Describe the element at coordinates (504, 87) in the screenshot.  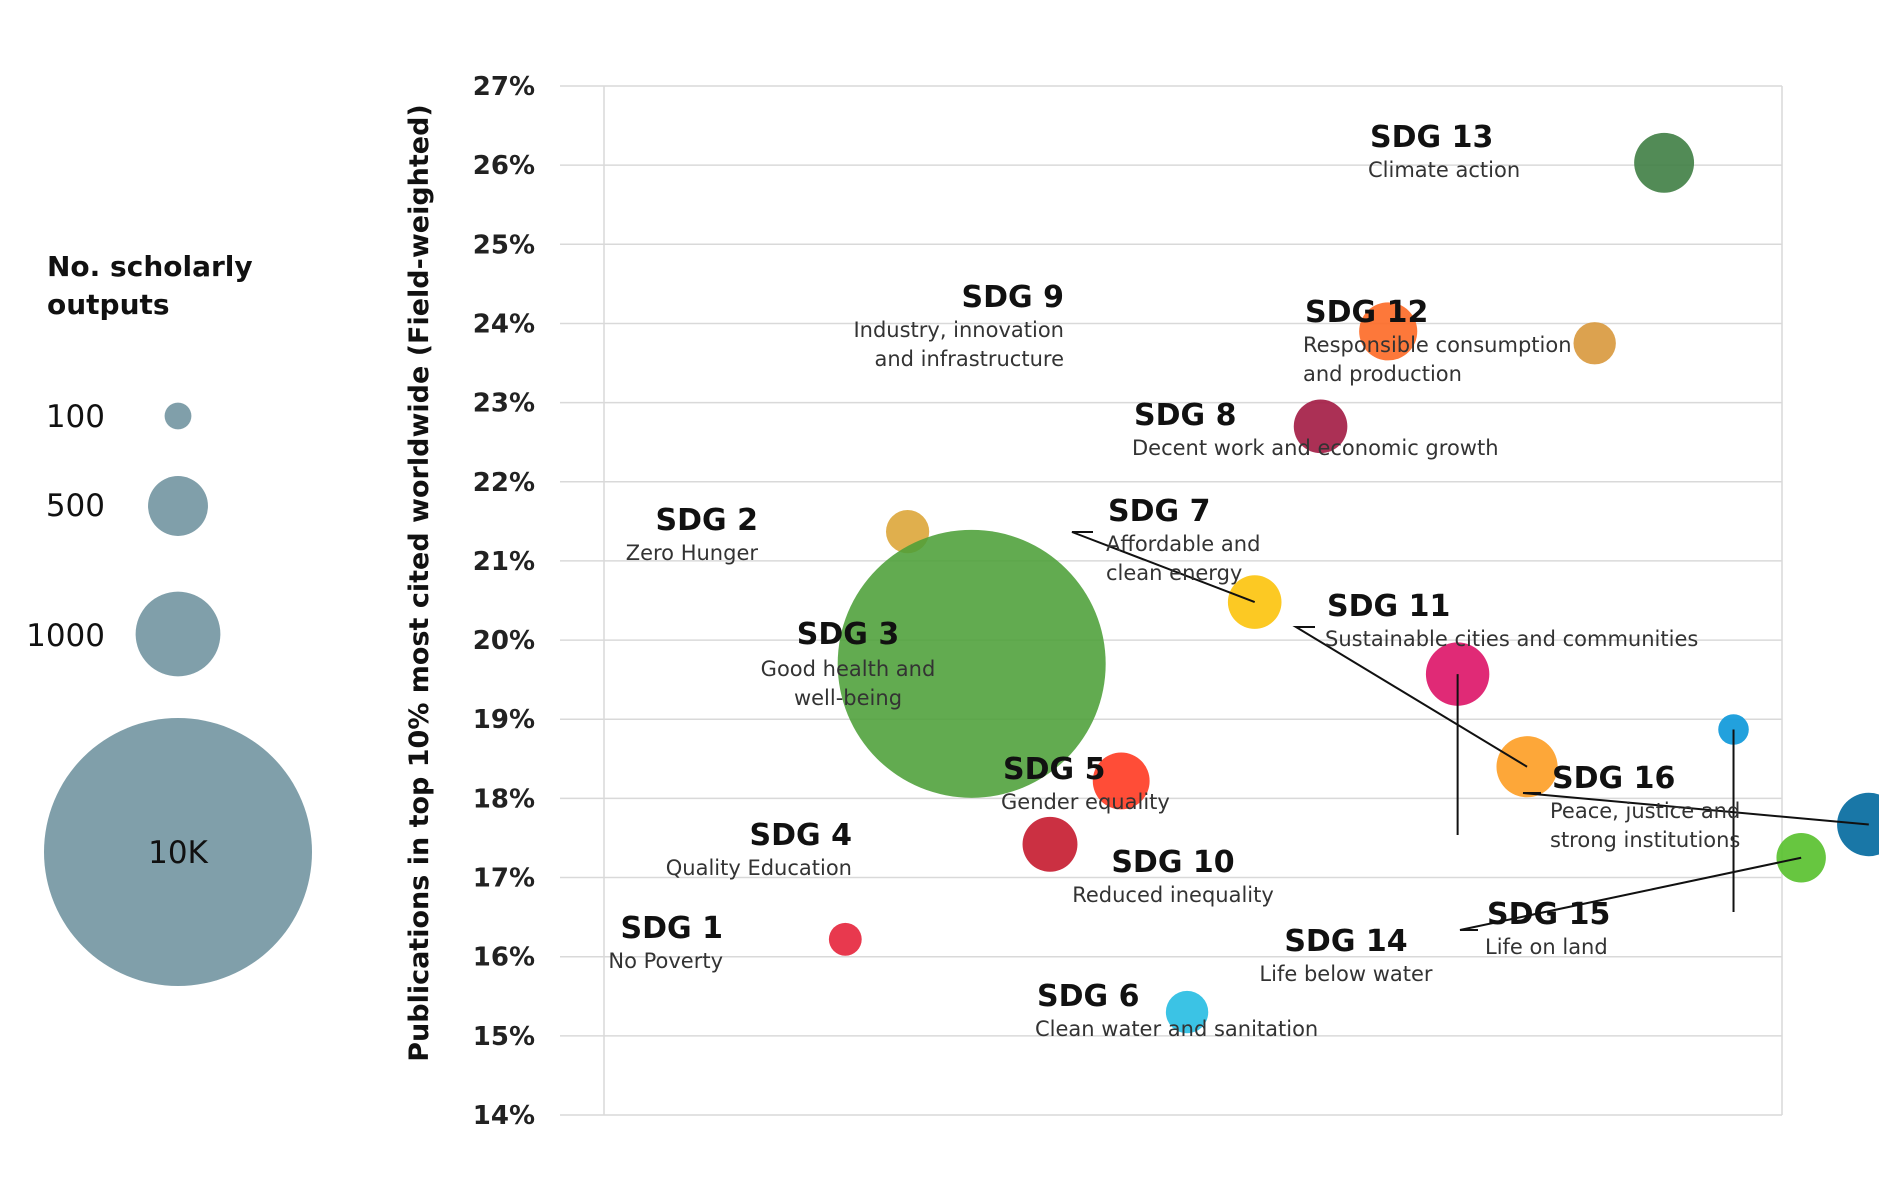
I see `y-tick-label-27: 27%` at that location.